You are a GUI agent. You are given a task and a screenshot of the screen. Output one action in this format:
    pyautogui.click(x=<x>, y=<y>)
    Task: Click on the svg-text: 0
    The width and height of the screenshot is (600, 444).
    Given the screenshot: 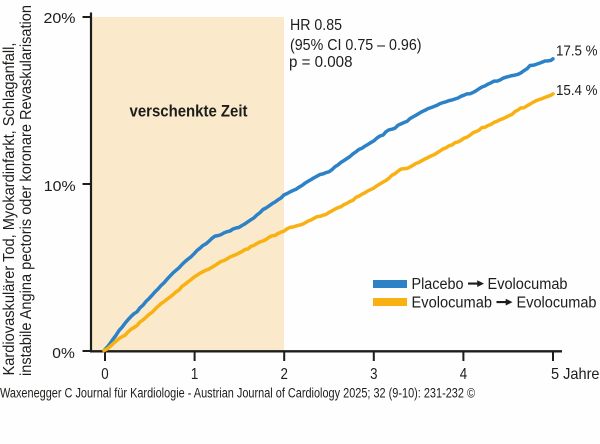 What is the action you would take?
    pyautogui.click(x=104, y=374)
    